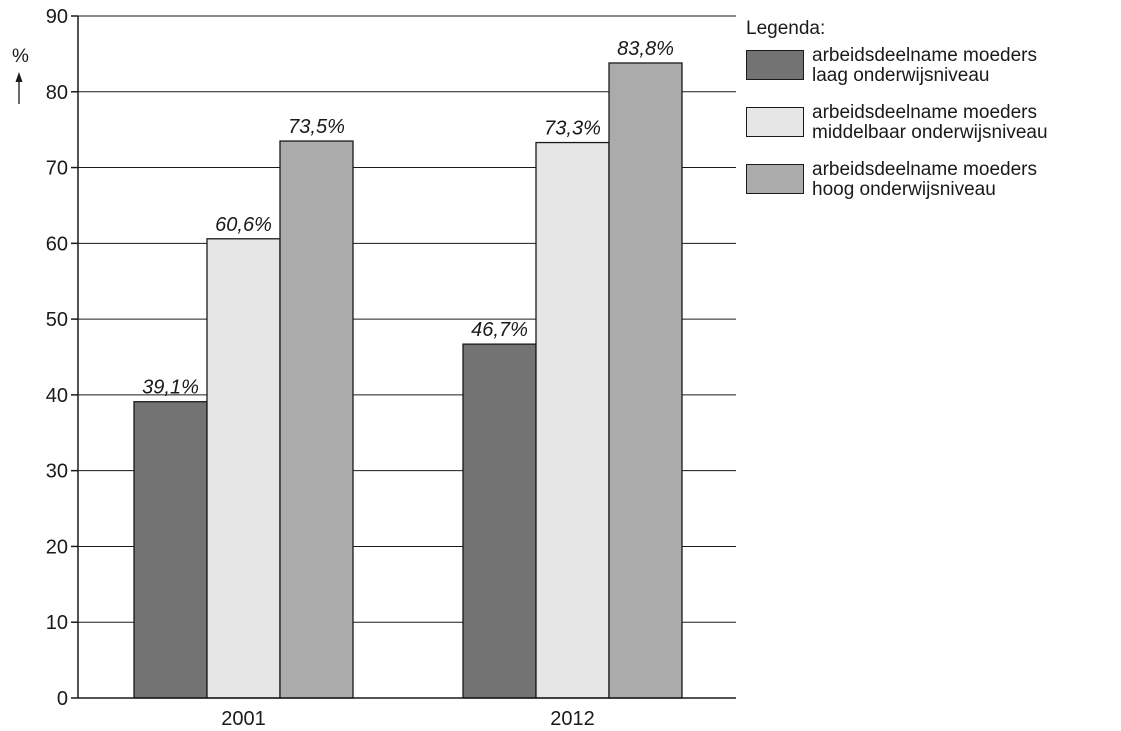 This screenshot has width=1121, height=731. I want to click on x-tick-label: 2012, so click(572, 719).